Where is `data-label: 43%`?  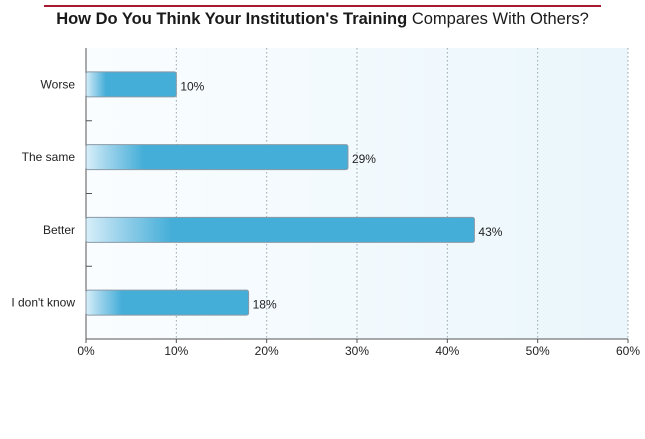 data-label: 43% is located at coordinates (490, 232).